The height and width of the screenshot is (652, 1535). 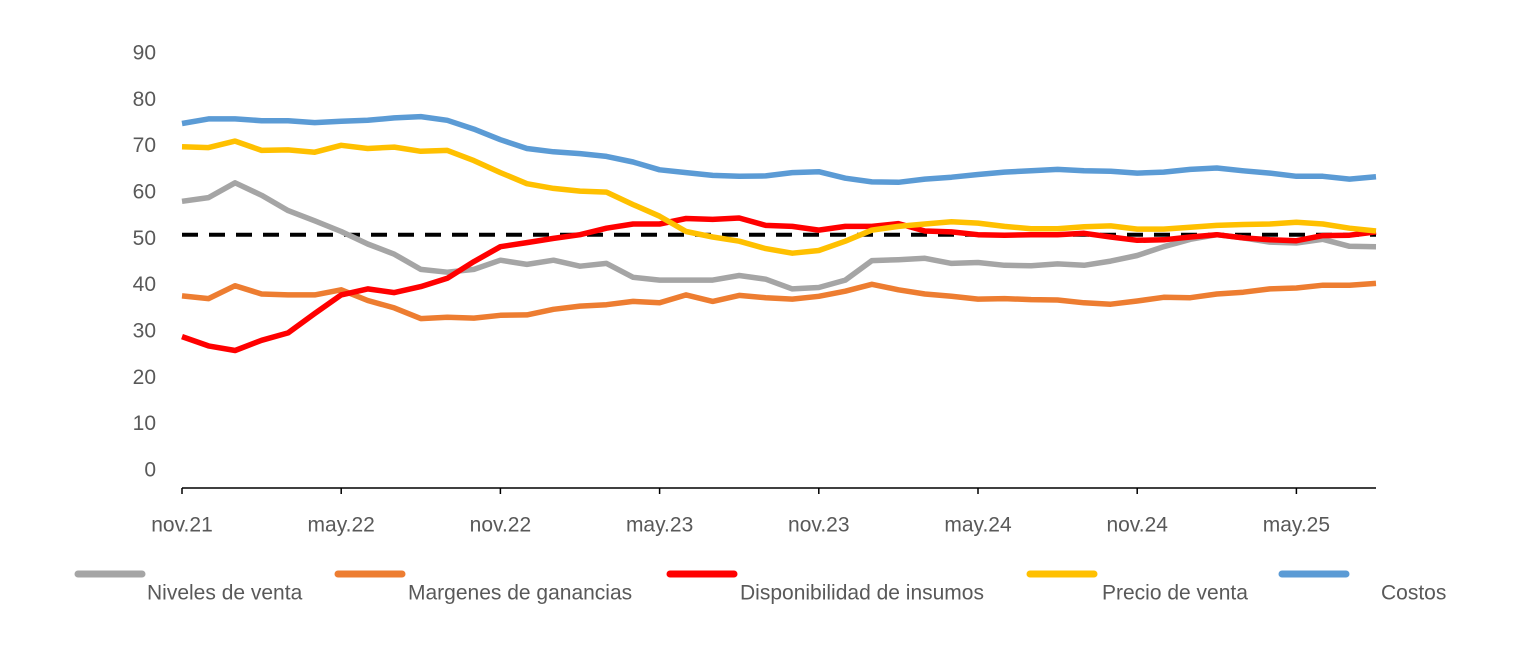 What do you see at coordinates (150, 470) in the screenshot?
I see `y-tick-label: 0` at bounding box center [150, 470].